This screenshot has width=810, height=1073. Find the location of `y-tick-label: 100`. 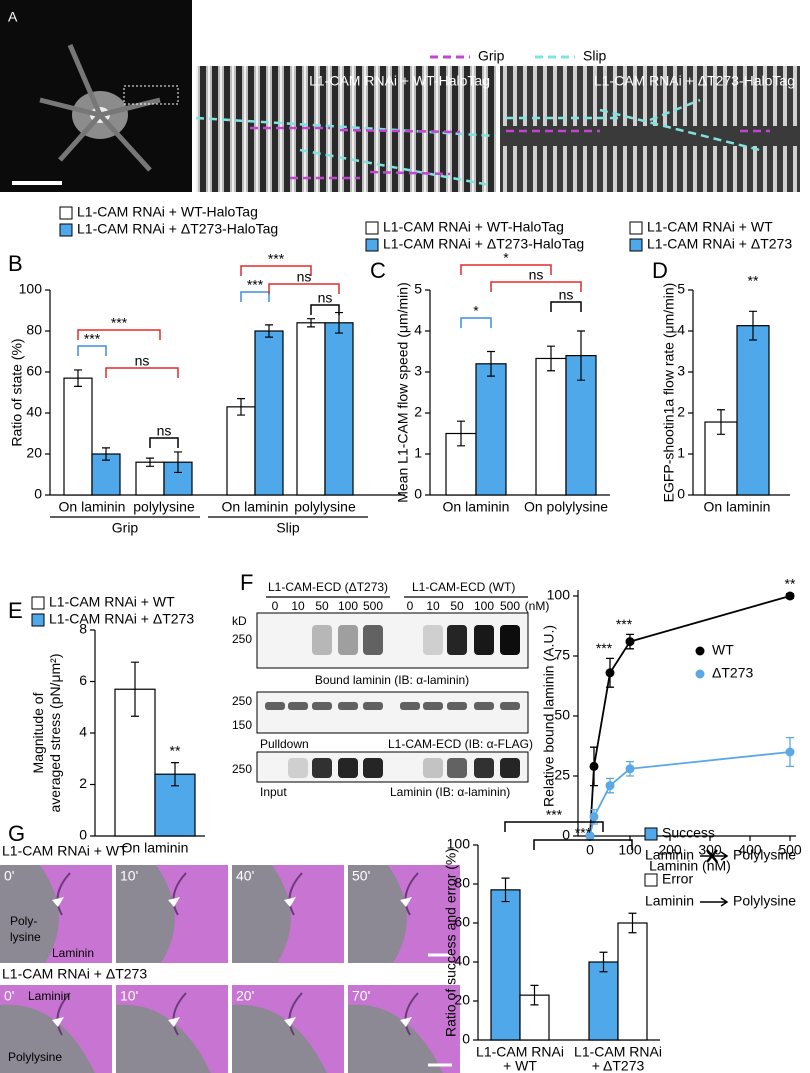

y-tick-label: 100 is located at coordinates (459, 844).